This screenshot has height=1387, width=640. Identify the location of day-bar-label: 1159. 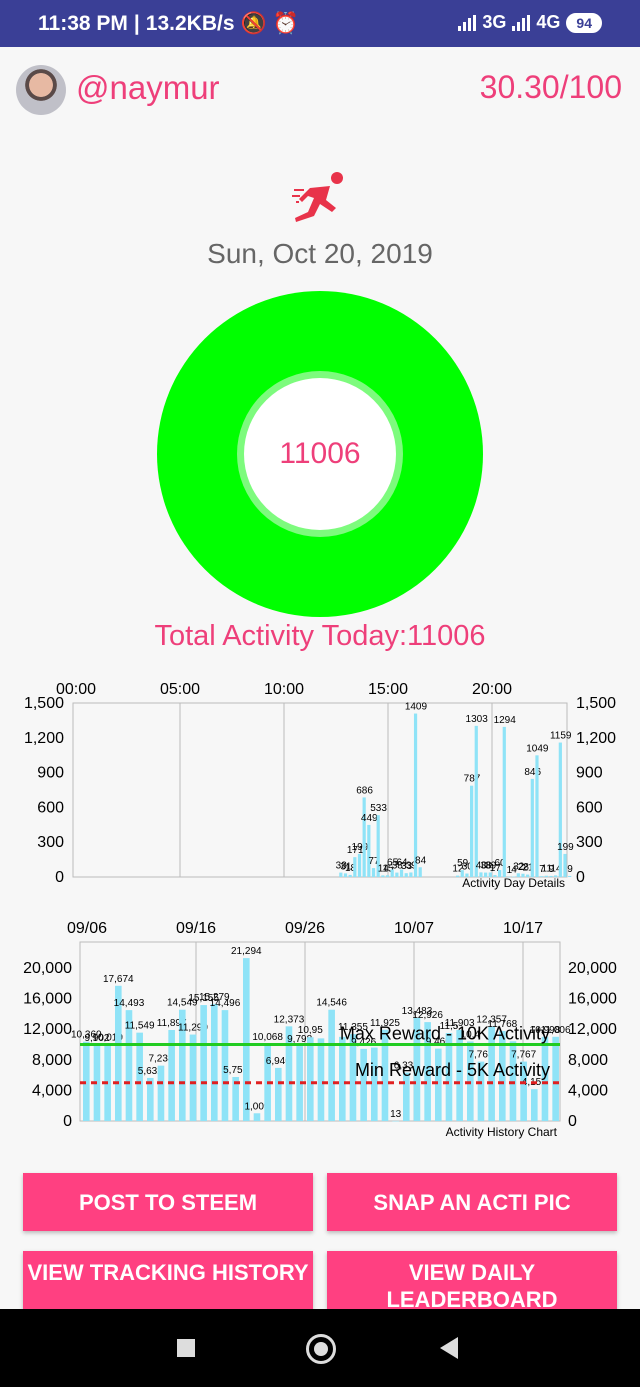
(561, 736).